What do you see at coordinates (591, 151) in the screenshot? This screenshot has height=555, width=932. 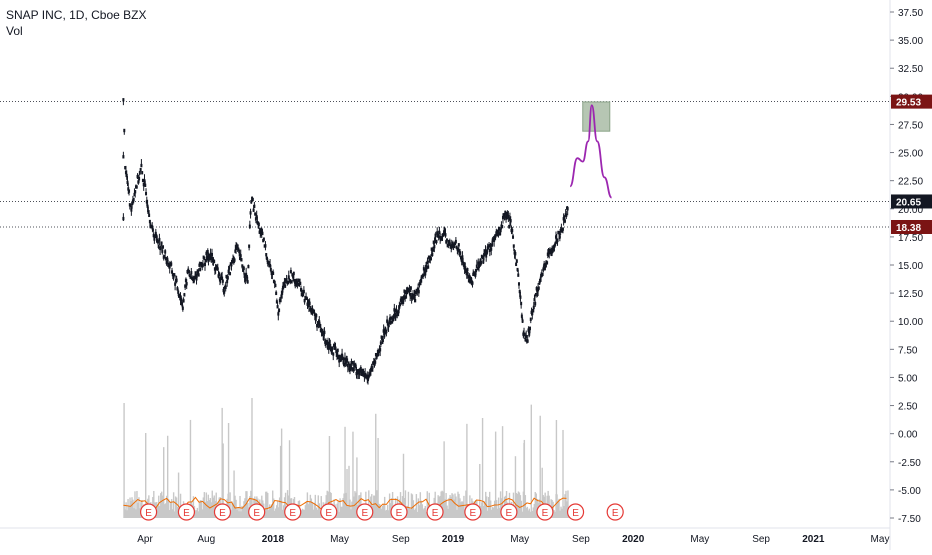 I see `projection-curve` at bounding box center [591, 151].